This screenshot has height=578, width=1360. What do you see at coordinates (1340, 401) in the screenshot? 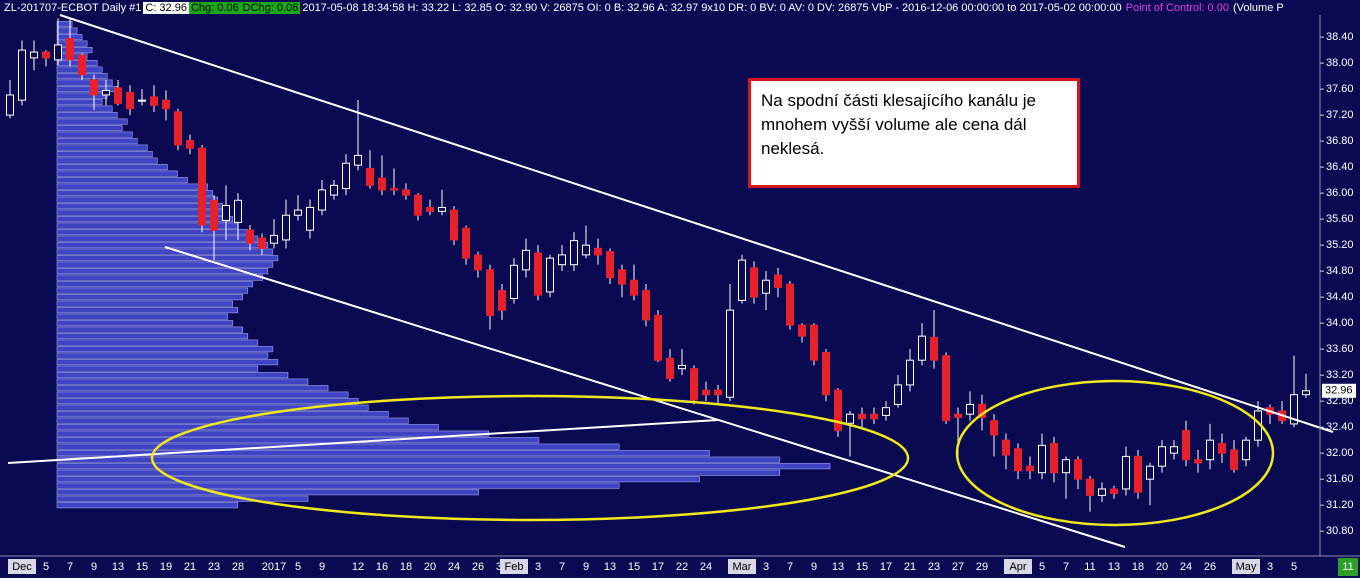
I see `y-tick-label: 32.80` at bounding box center [1340, 401].